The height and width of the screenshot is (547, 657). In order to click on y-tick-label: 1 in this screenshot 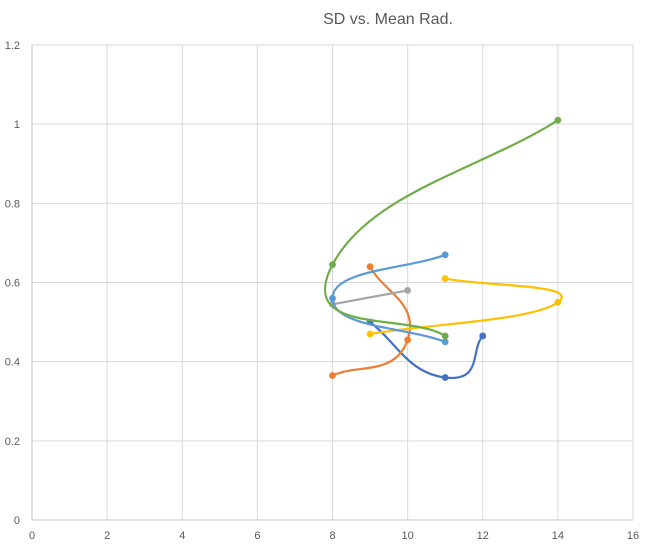, I will do `click(17, 125)`.